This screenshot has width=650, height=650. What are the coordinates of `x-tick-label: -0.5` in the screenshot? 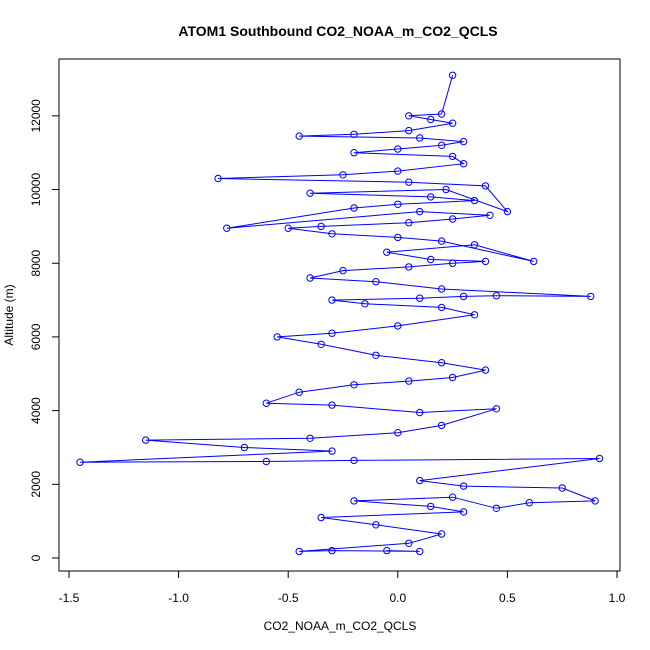 It's located at (288, 598).